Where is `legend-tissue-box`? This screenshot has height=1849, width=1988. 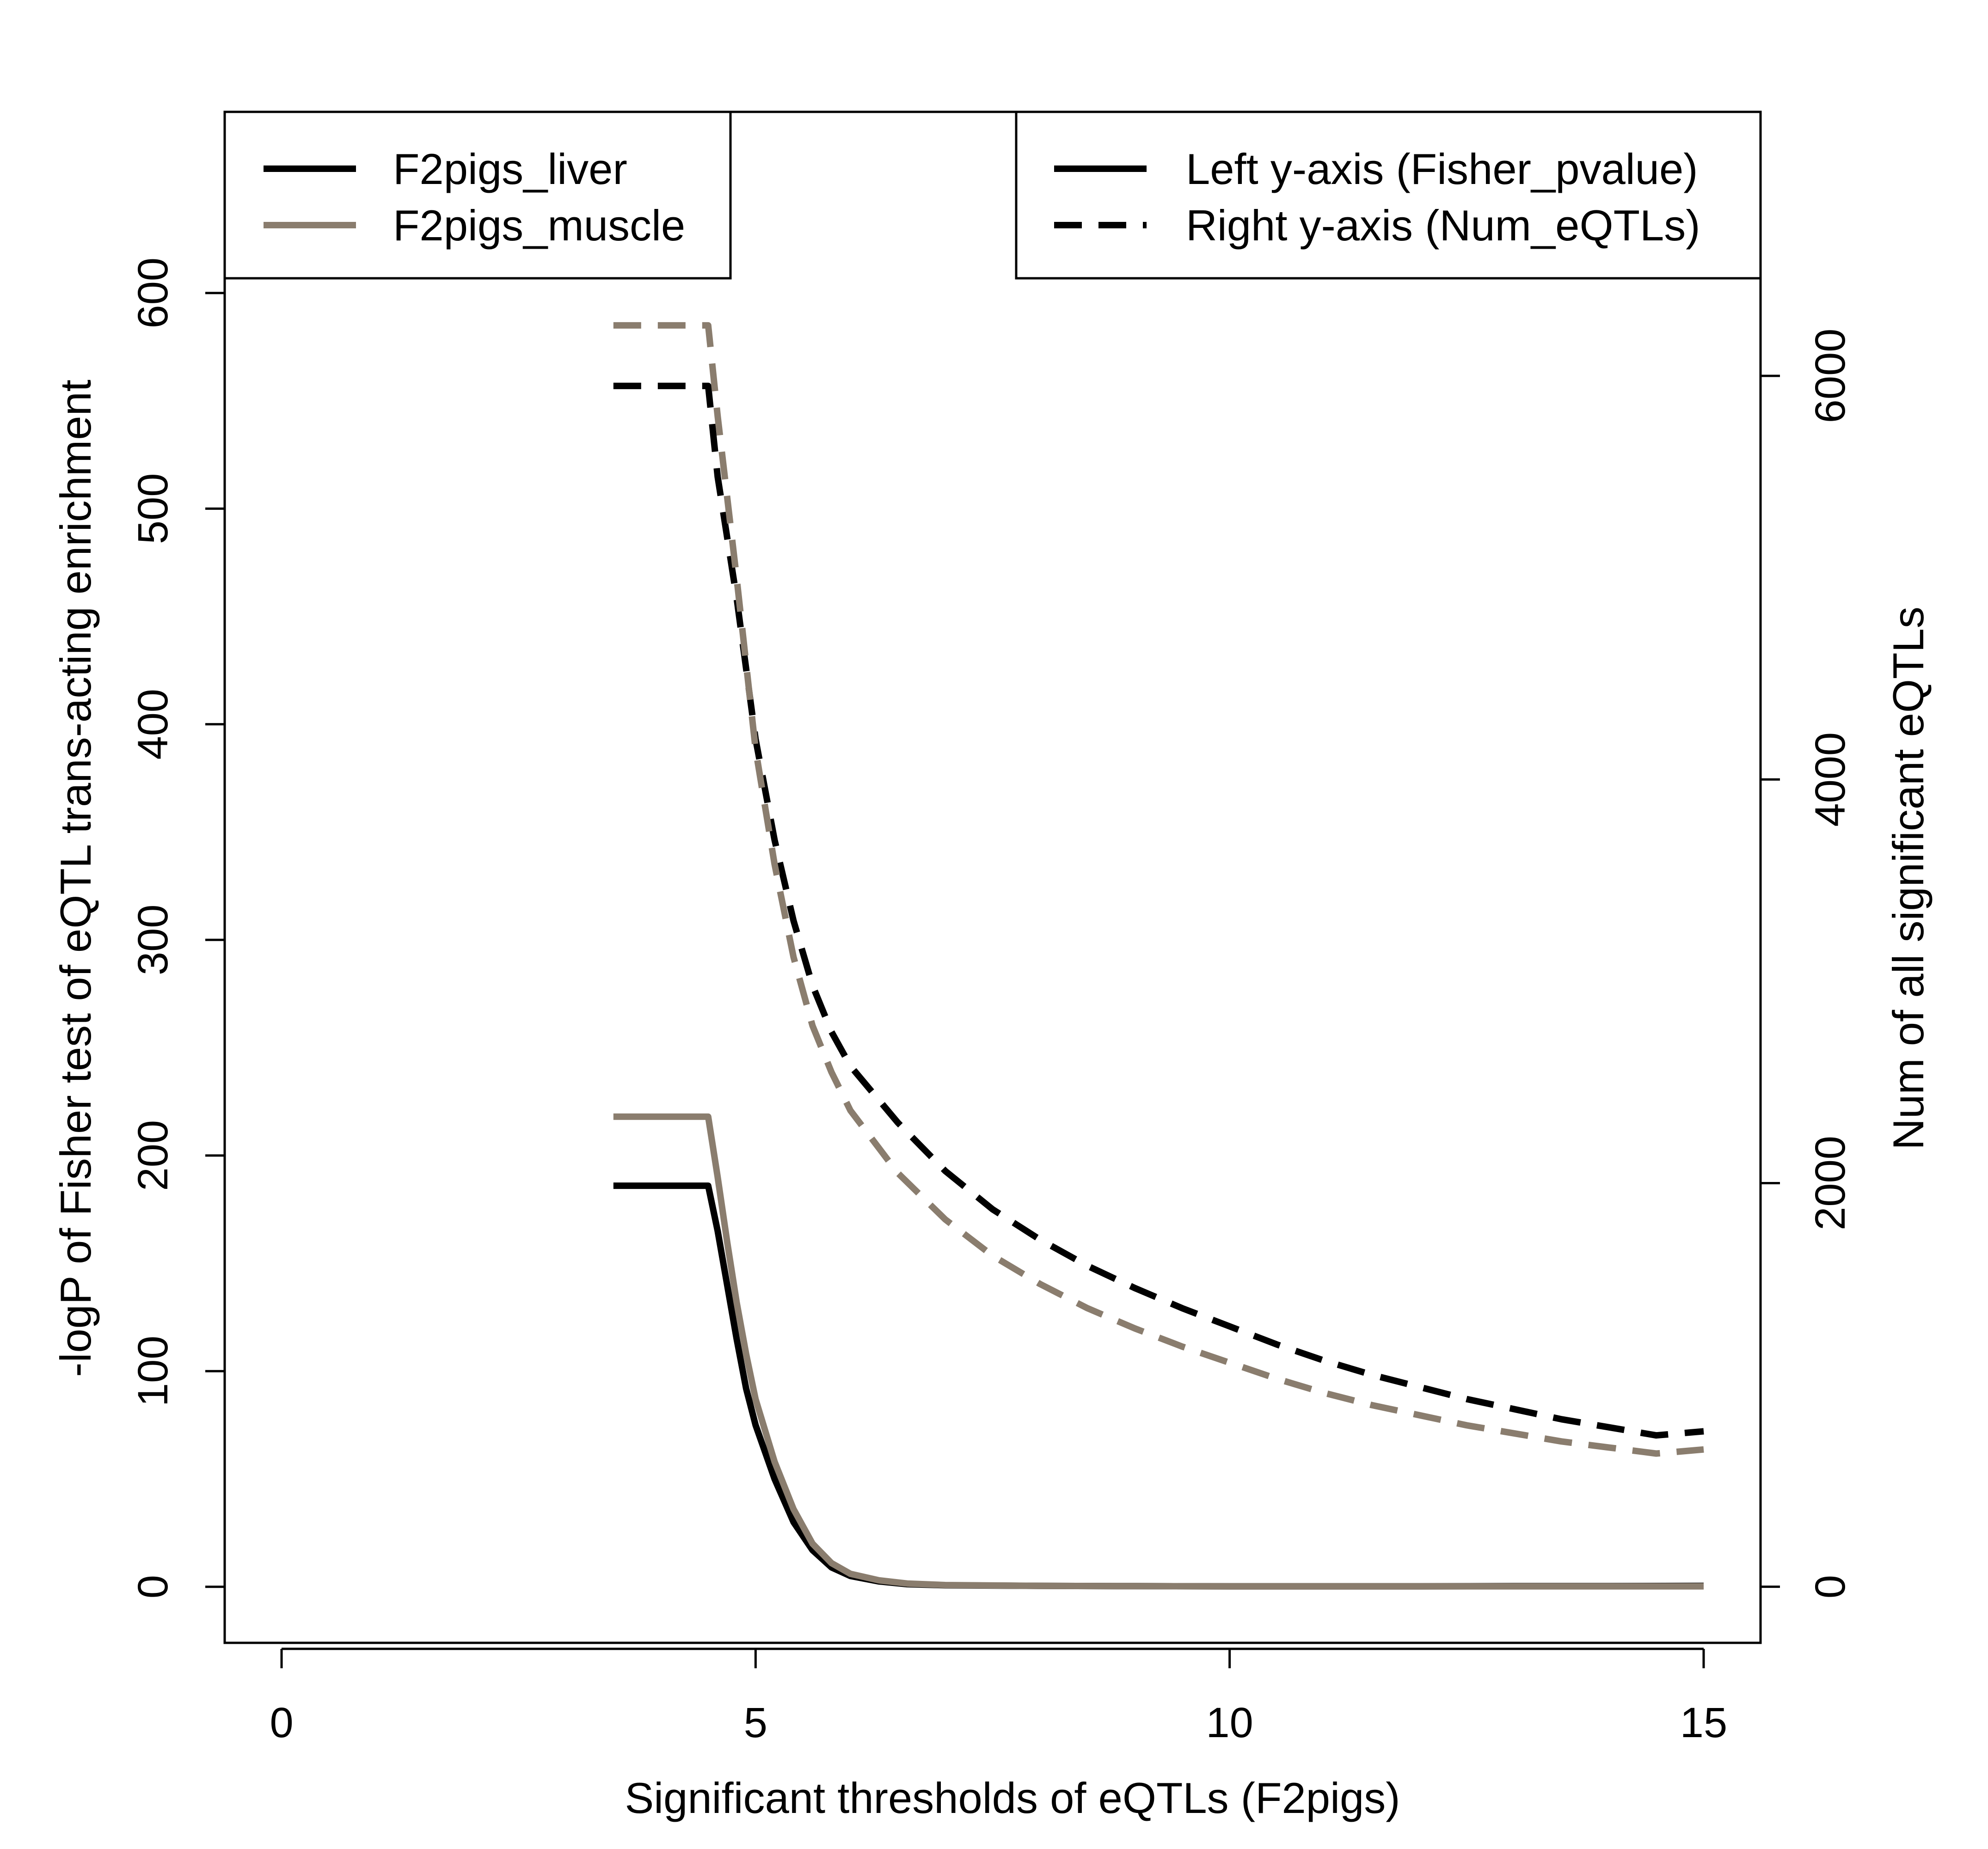
legend-tissue-box is located at coordinates (477, 195).